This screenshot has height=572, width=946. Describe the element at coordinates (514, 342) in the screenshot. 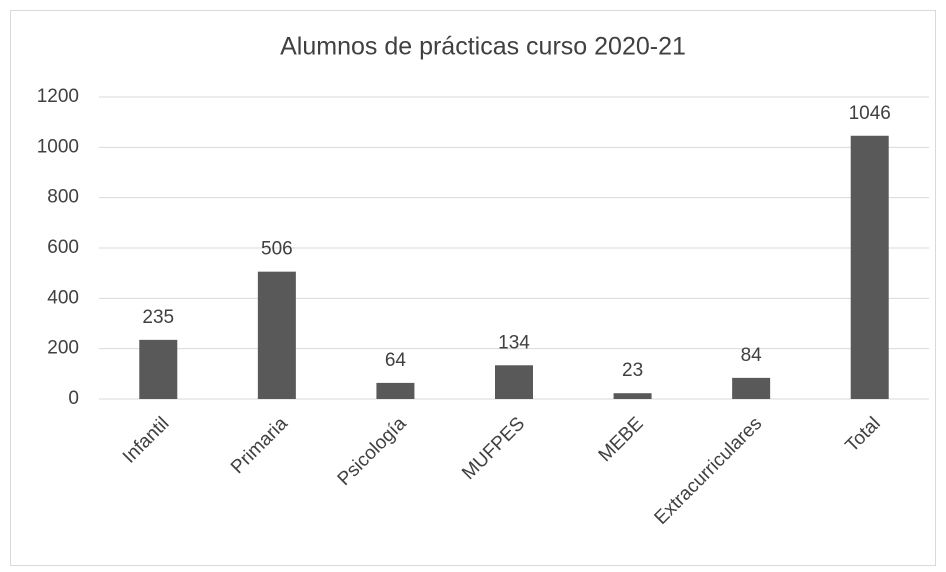

I see `data-label: 134` at that location.